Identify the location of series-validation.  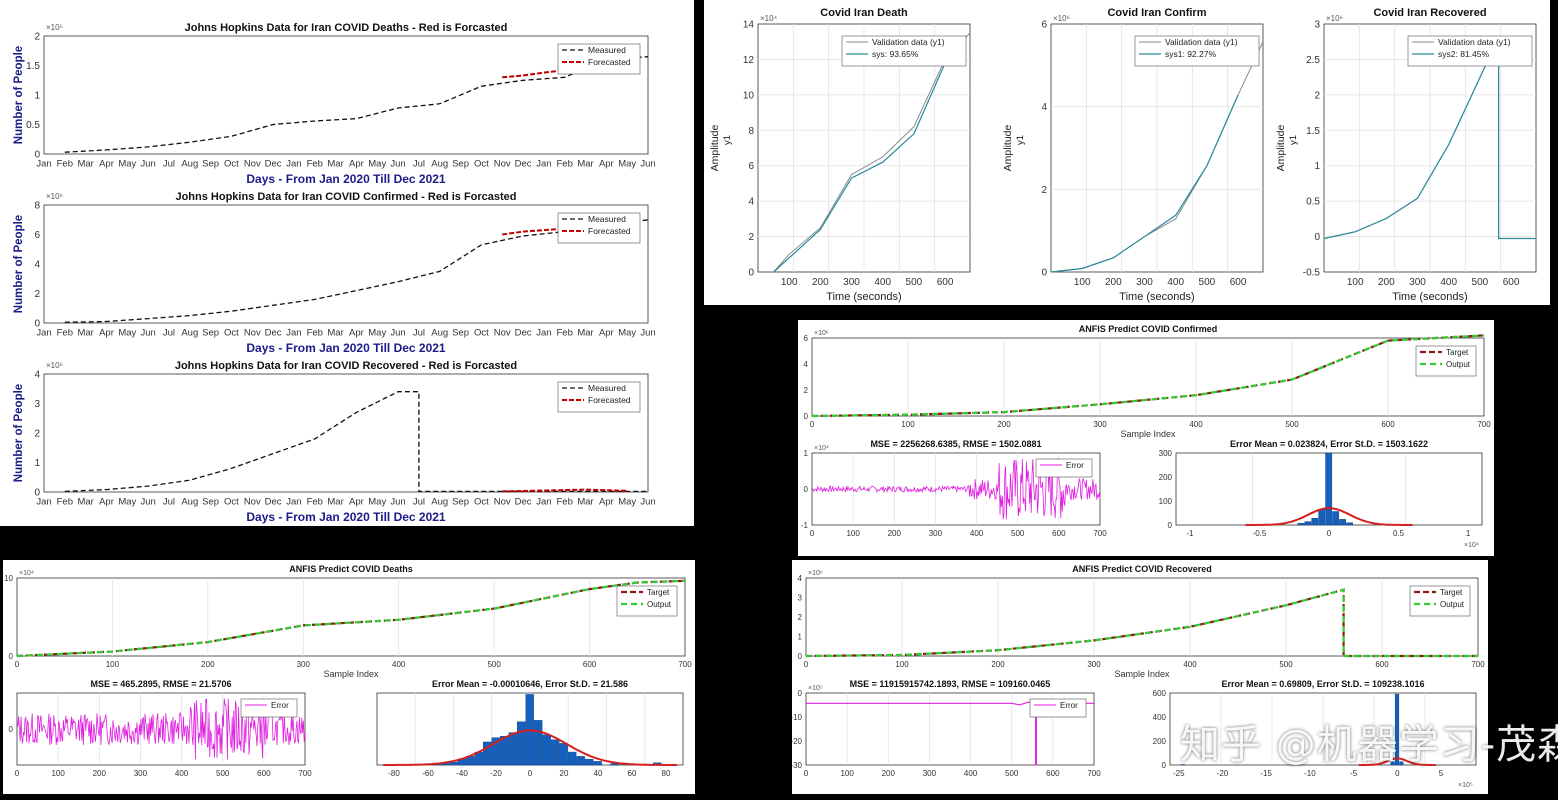
(872, 152).